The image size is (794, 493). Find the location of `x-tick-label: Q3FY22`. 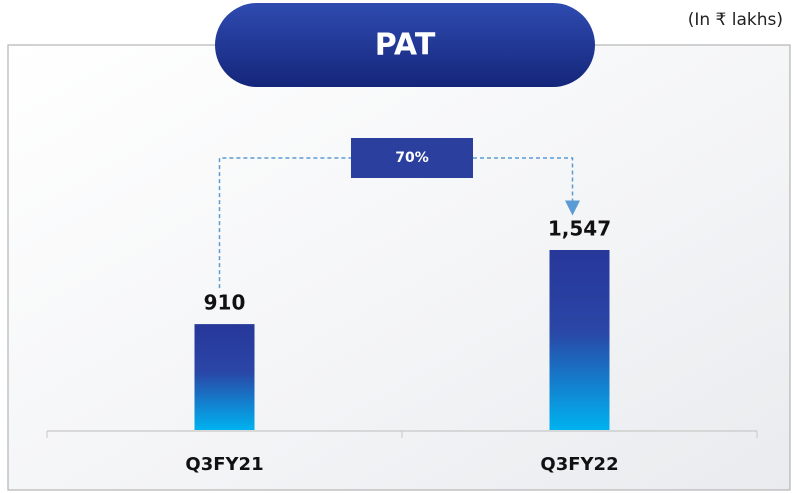

x-tick-label: Q3FY22 is located at coordinates (579, 464).